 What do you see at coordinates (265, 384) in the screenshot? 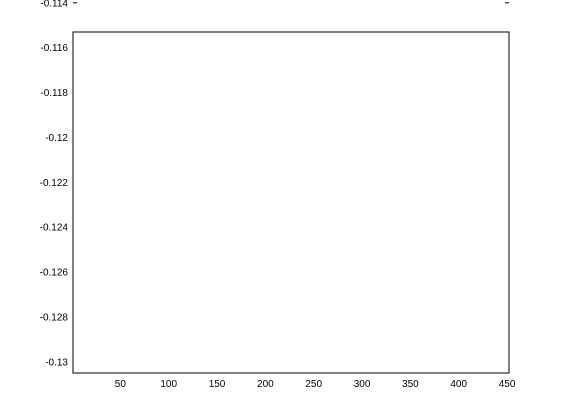
I see `x-tick-label: 200` at bounding box center [265, 384].